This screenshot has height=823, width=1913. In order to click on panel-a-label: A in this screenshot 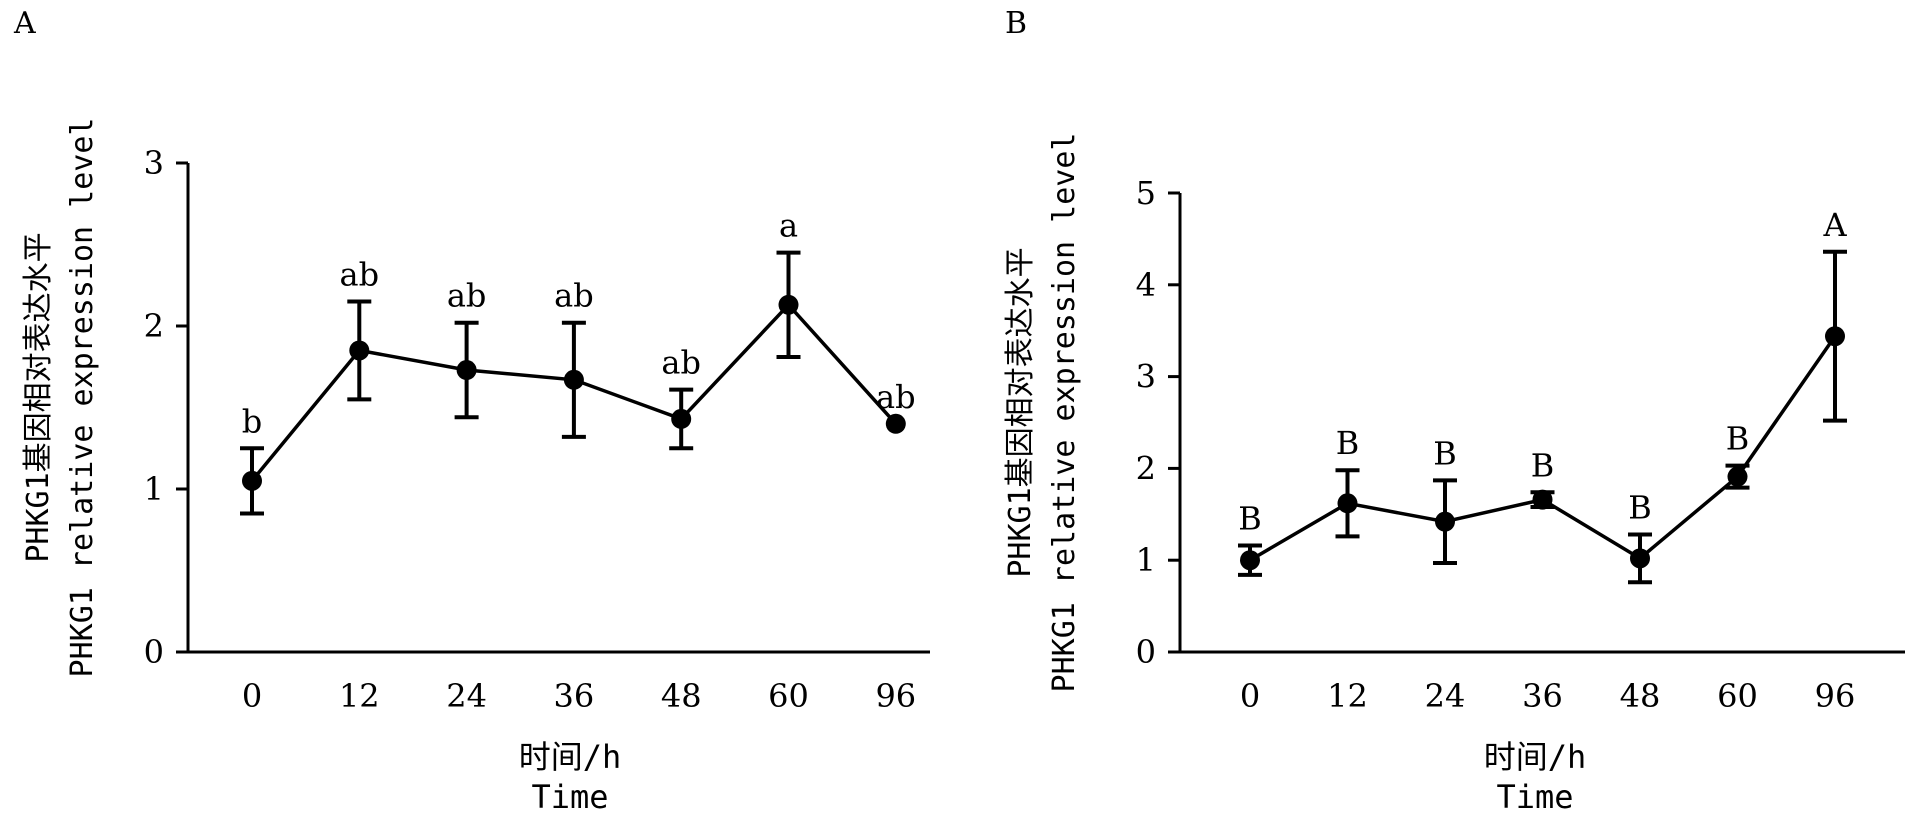, I will do `click(25, 23)`.